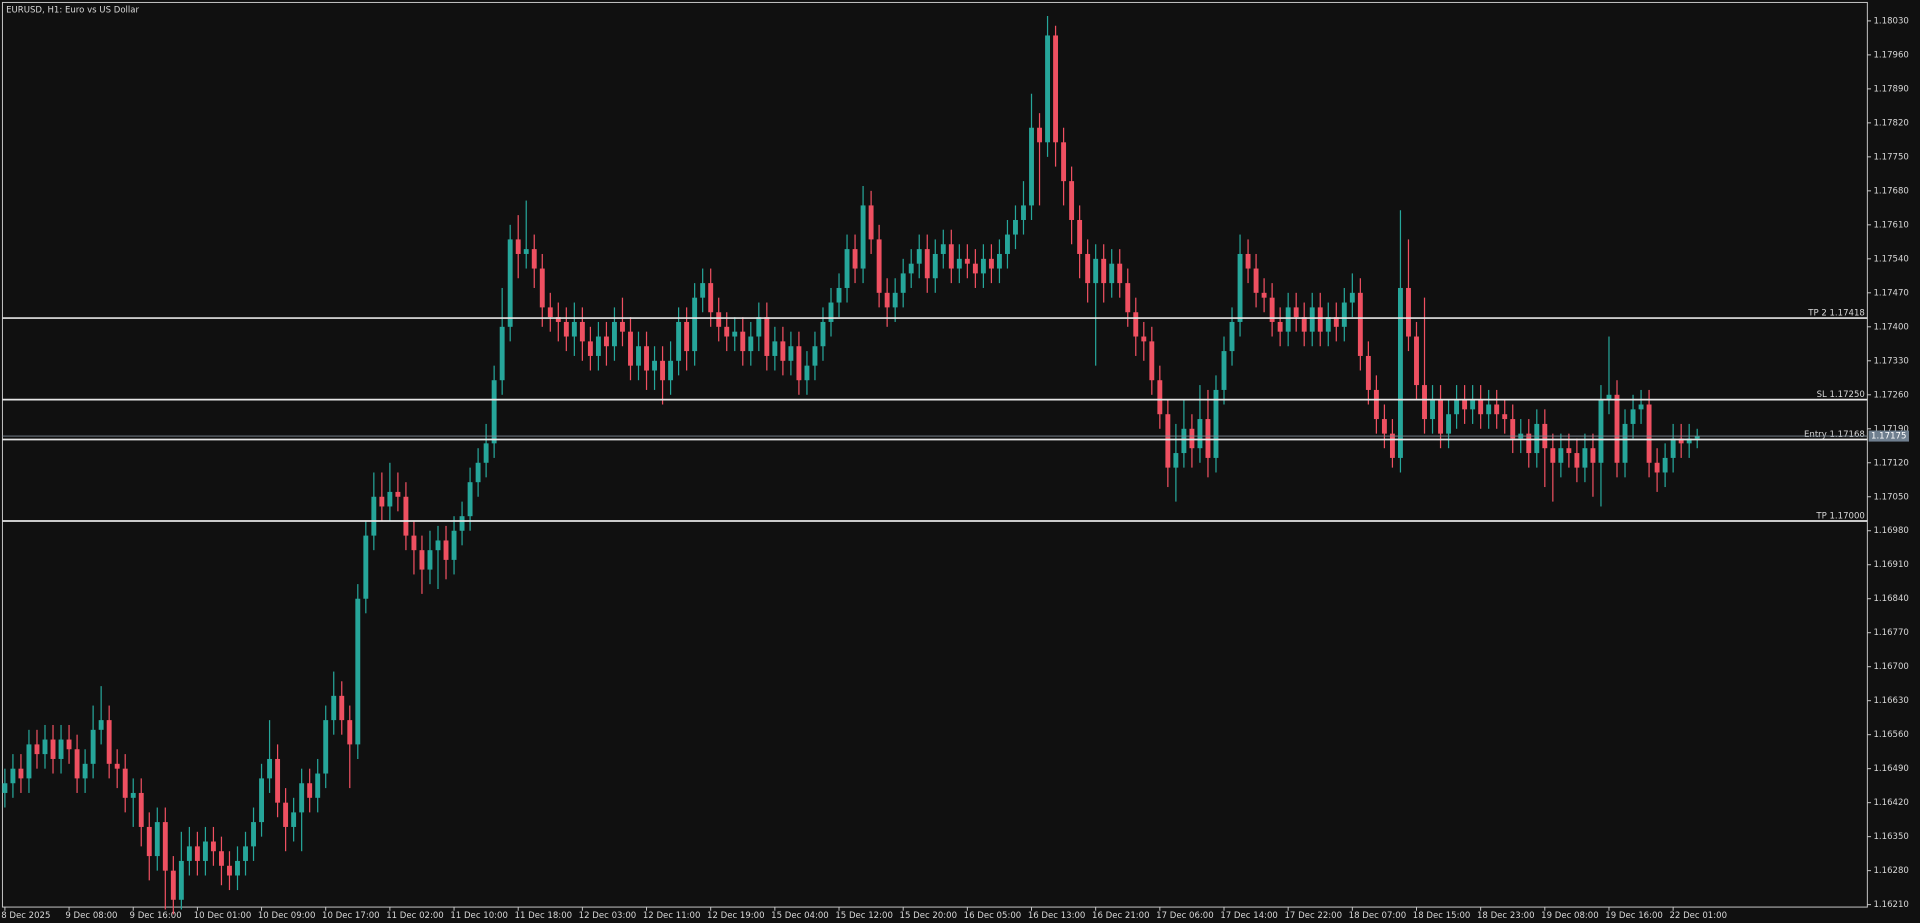 The height and width of the screenshot is (923, 1920). What do you see at coordinates (1890, 565) in the screenshot?
I see `y-tick-label: 1.16910` at bounding box center [1890, 565].